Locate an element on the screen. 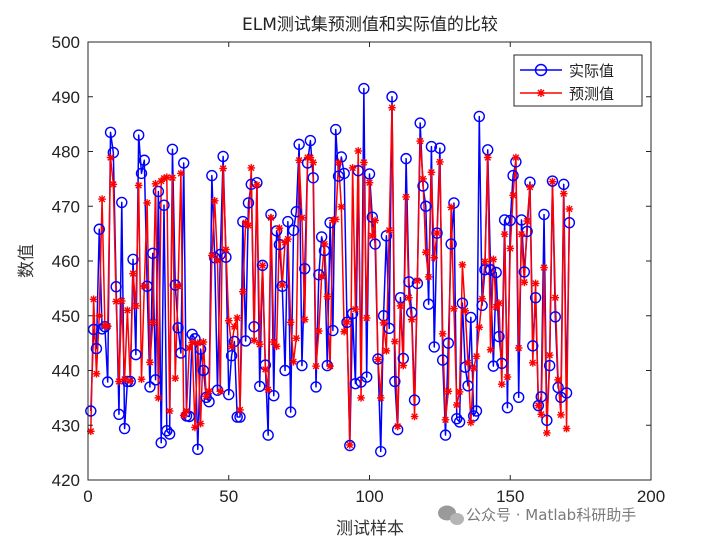 The image size is (708, 541). watermark-text: 公众号 · Matlab科研助手 is located at coordinates (551, 515).